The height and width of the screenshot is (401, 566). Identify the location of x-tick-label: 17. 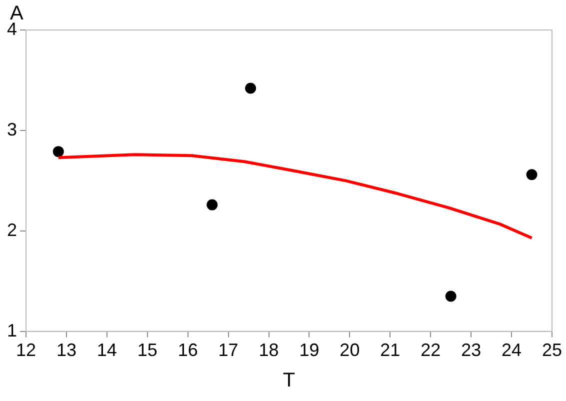
(228, 350).